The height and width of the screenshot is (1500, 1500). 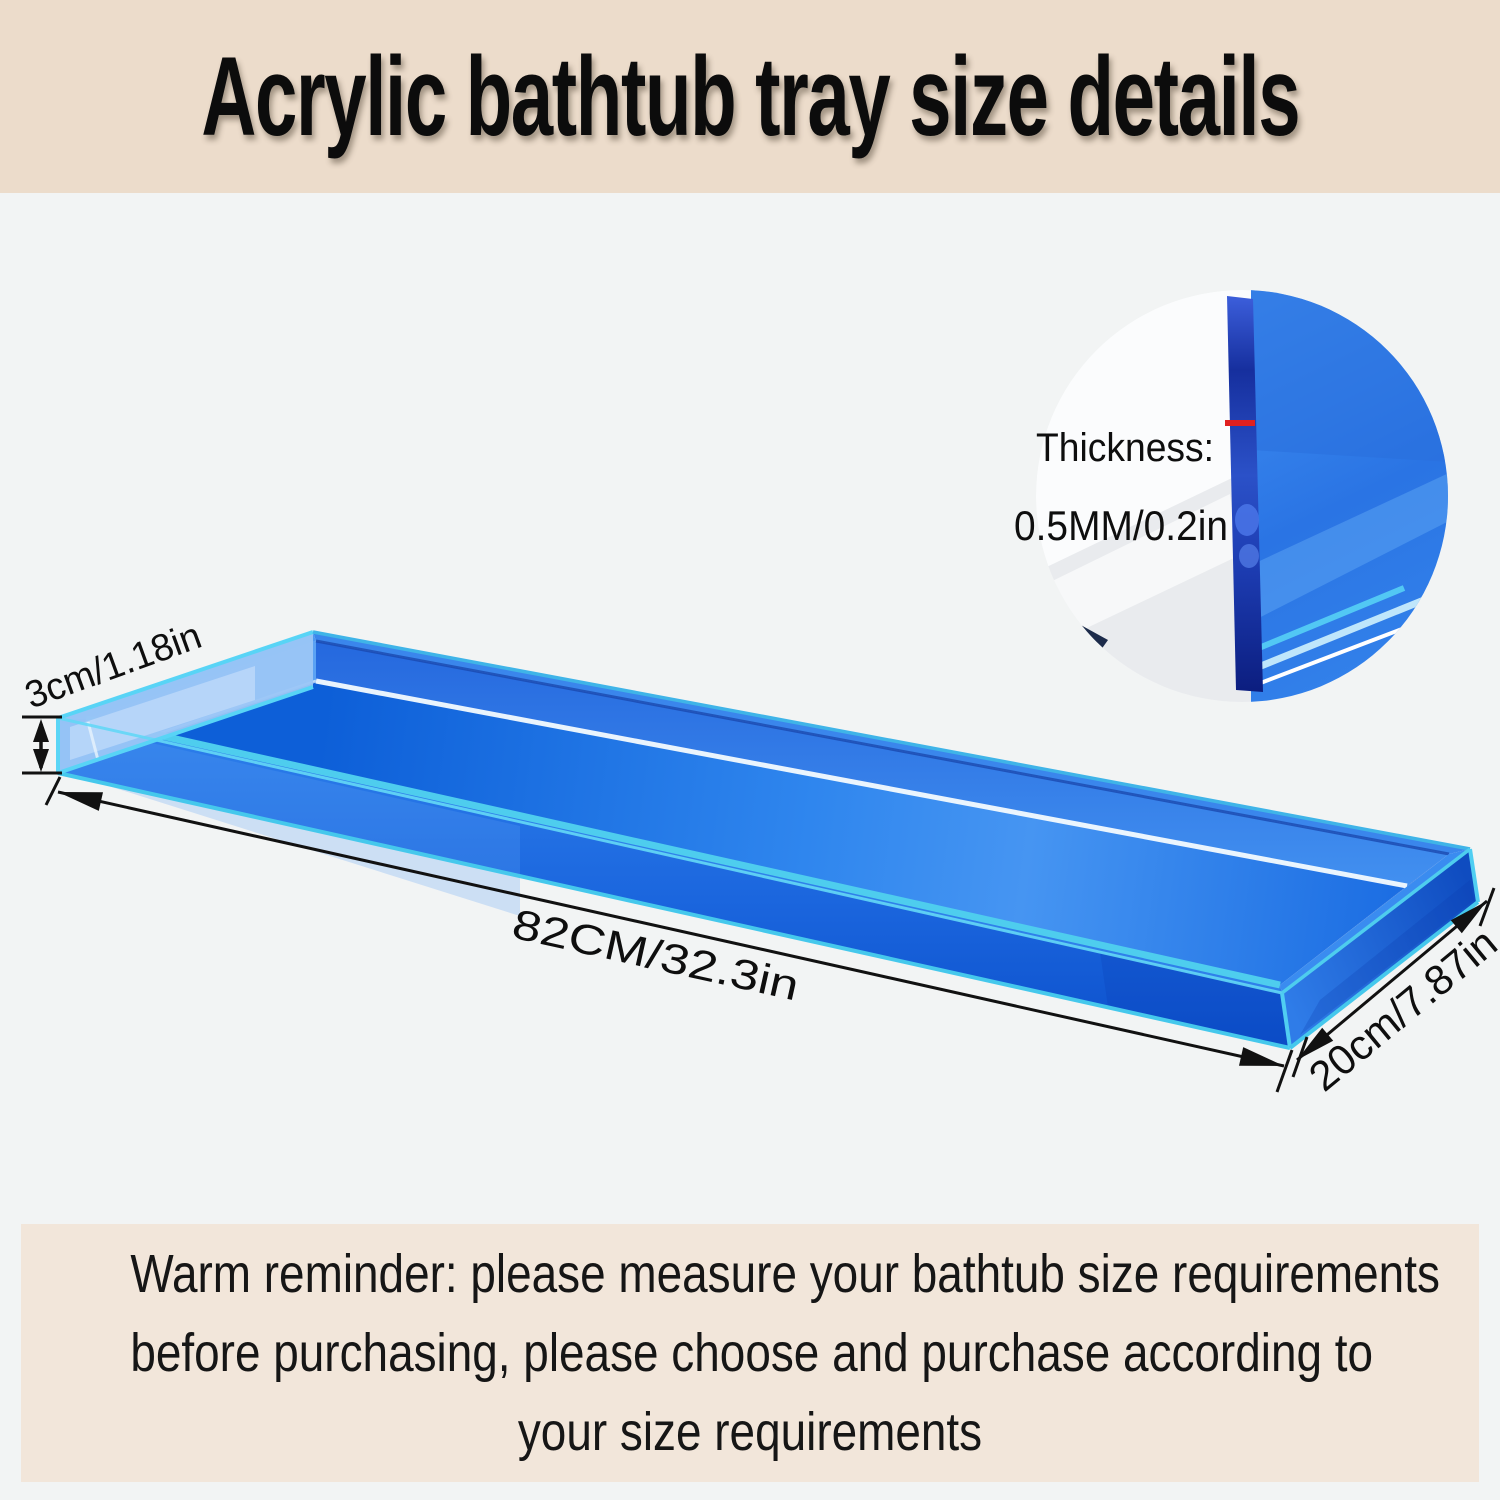 What do you see at coordinates (1286, 1020) in the screenshot?
I see `edge-front-right` at bounding box center [1286, 1020].